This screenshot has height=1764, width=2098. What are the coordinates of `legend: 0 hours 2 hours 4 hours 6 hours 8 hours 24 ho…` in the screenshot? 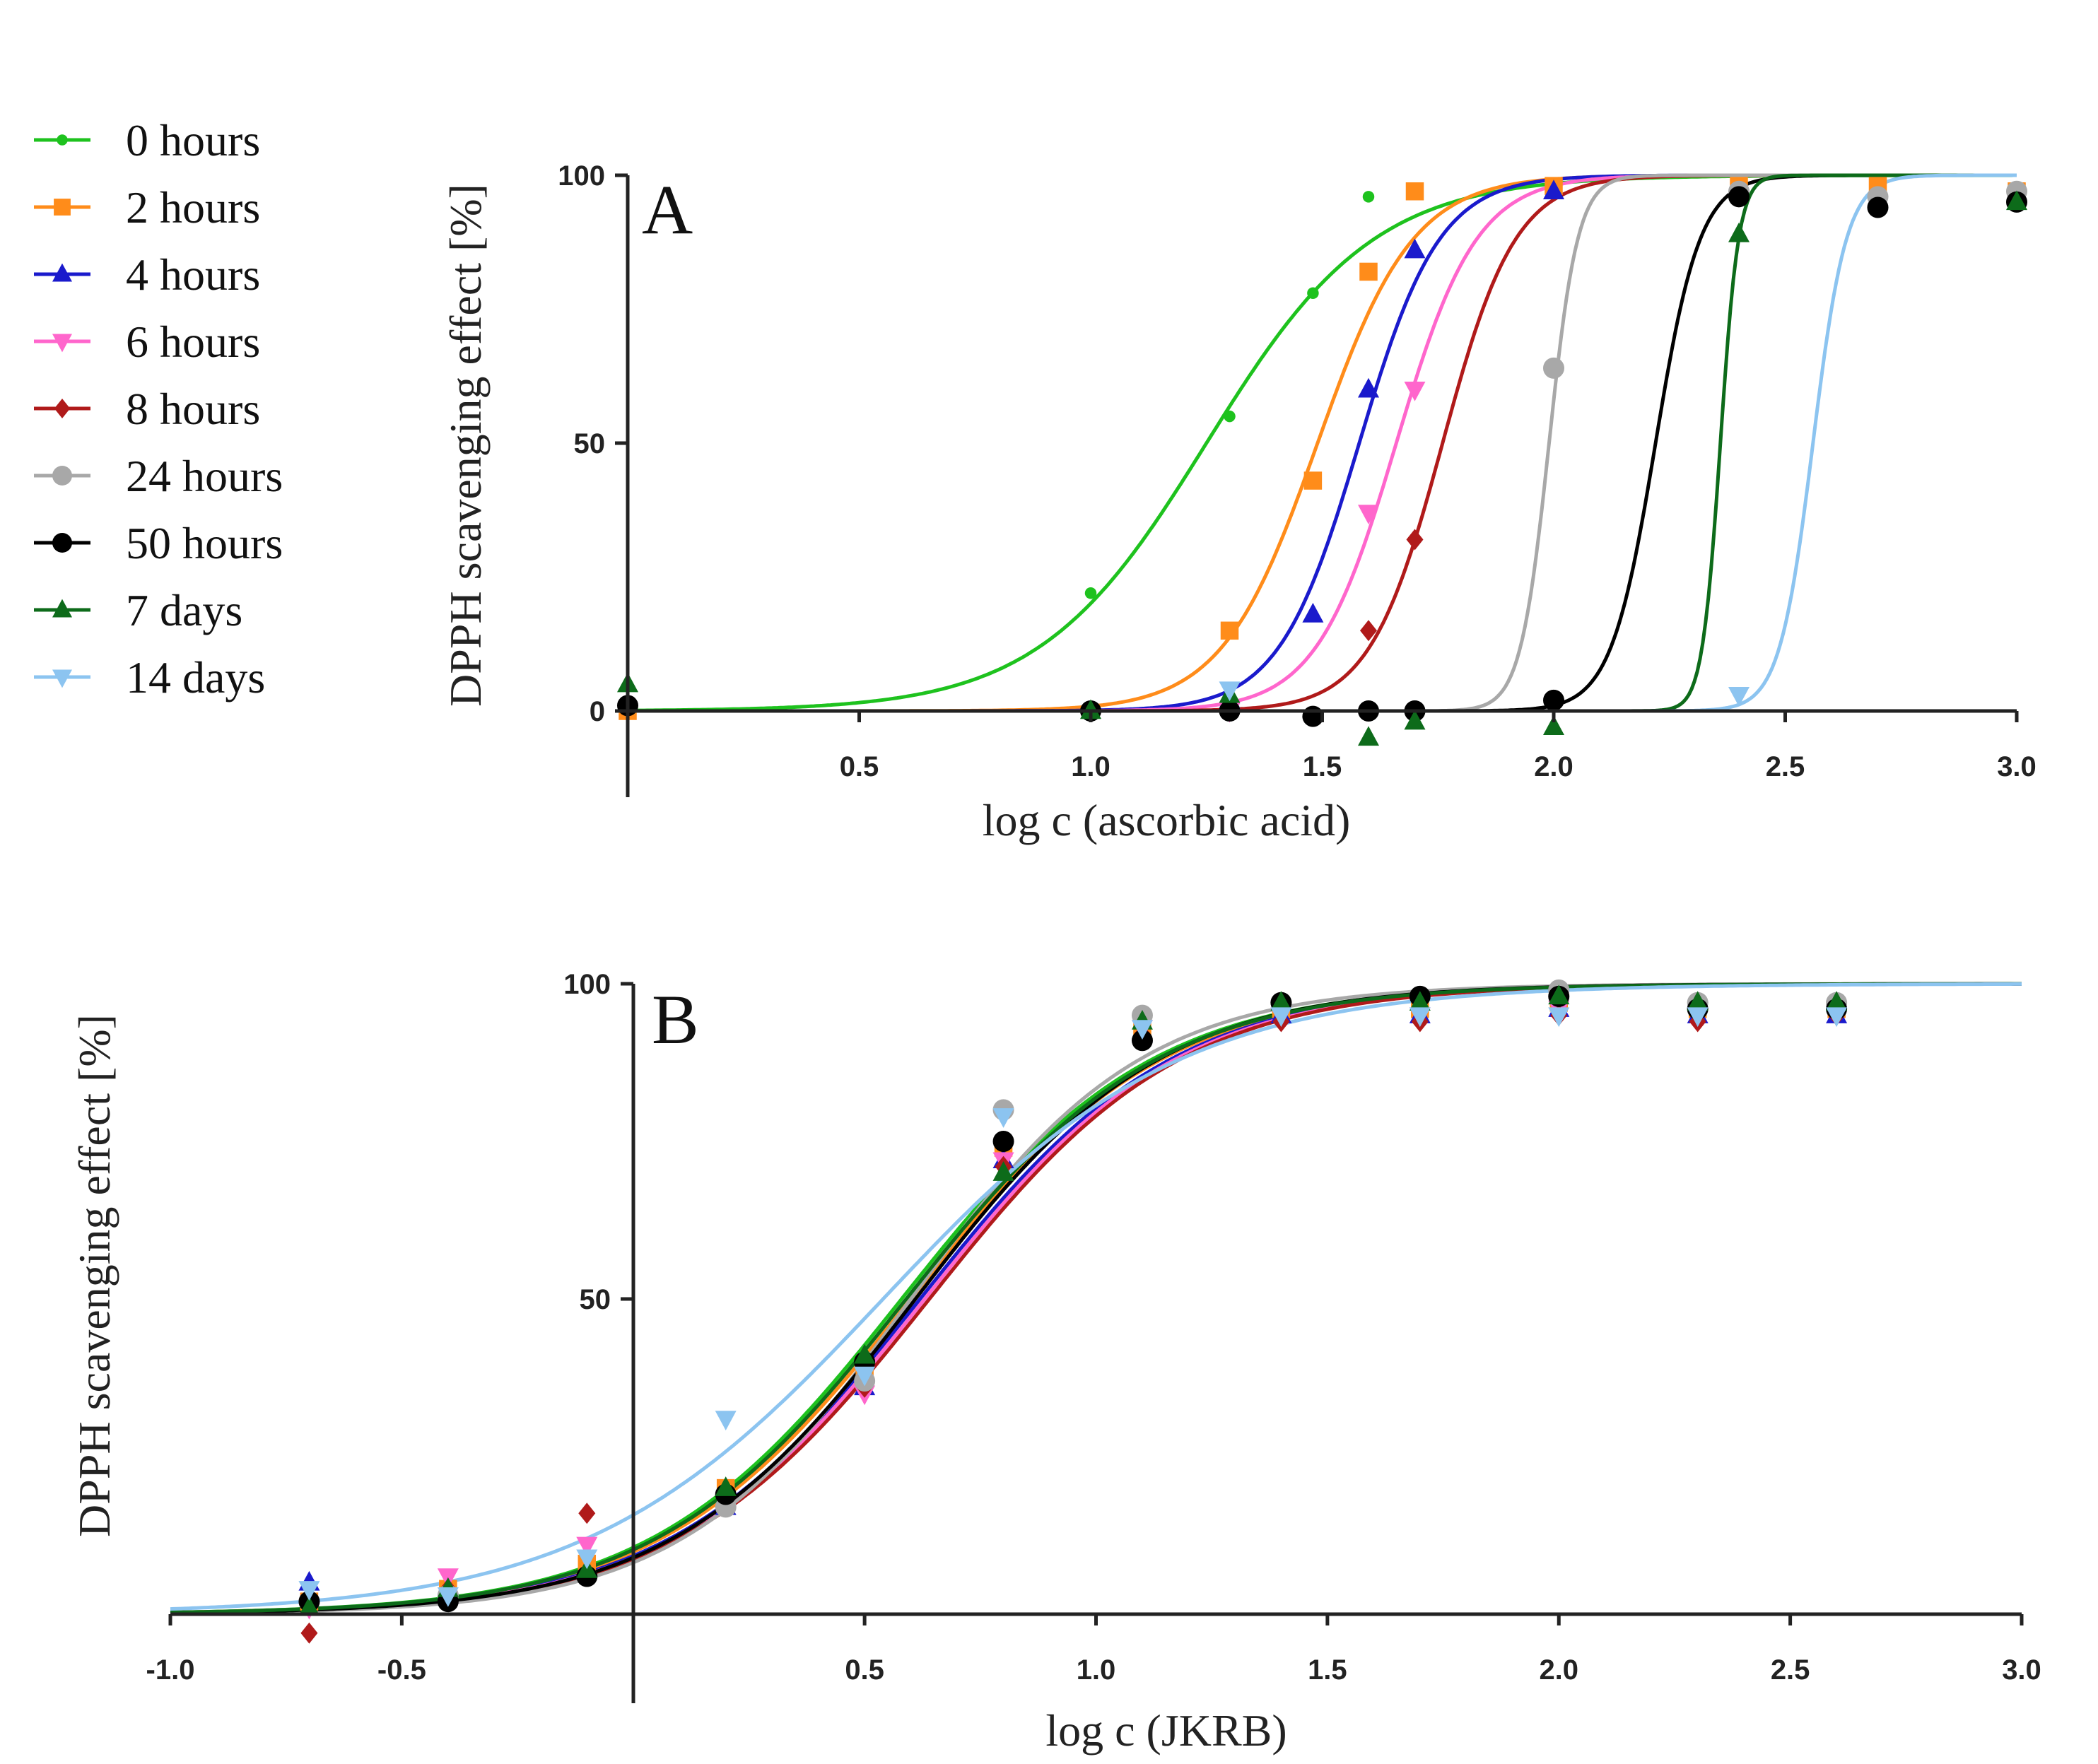 It's located at (158, 408).